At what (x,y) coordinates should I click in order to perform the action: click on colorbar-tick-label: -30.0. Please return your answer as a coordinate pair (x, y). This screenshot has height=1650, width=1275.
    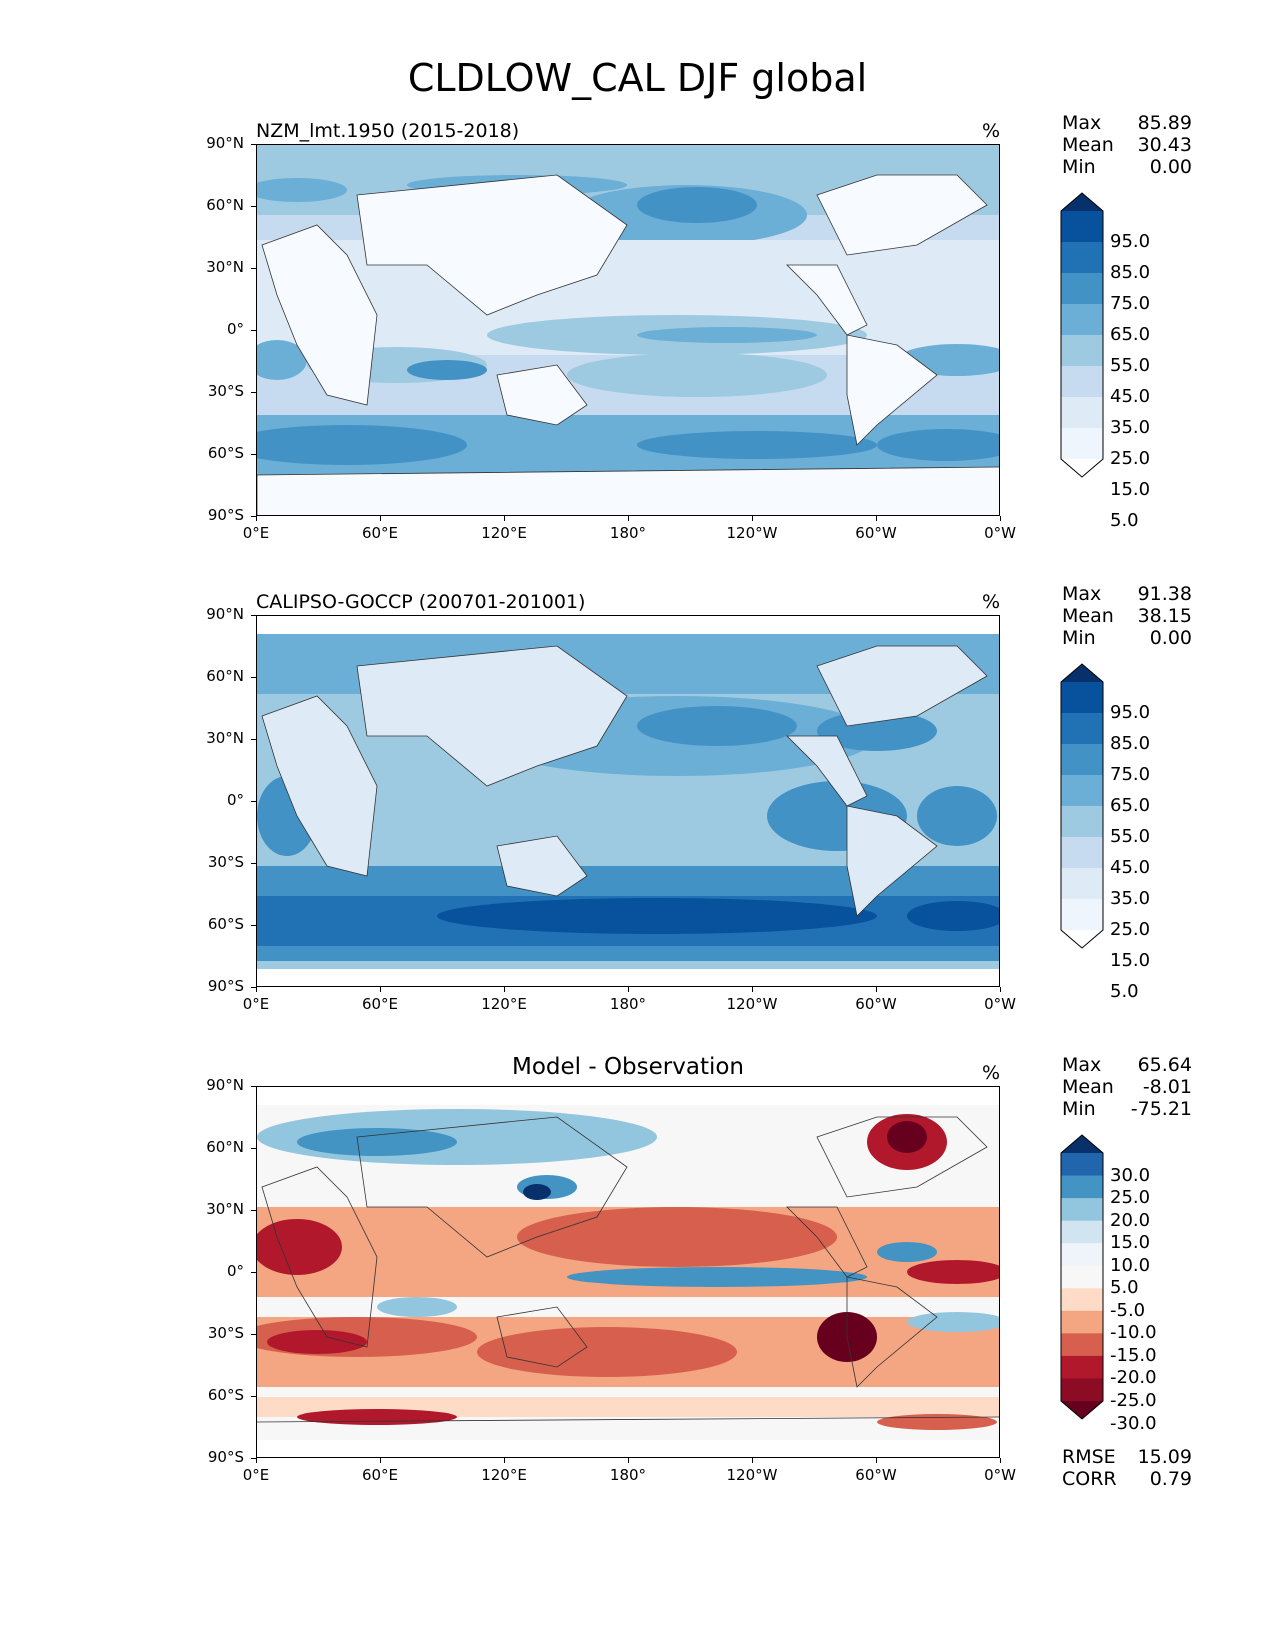
    Looking at the image, I should click on (1133, 1423).